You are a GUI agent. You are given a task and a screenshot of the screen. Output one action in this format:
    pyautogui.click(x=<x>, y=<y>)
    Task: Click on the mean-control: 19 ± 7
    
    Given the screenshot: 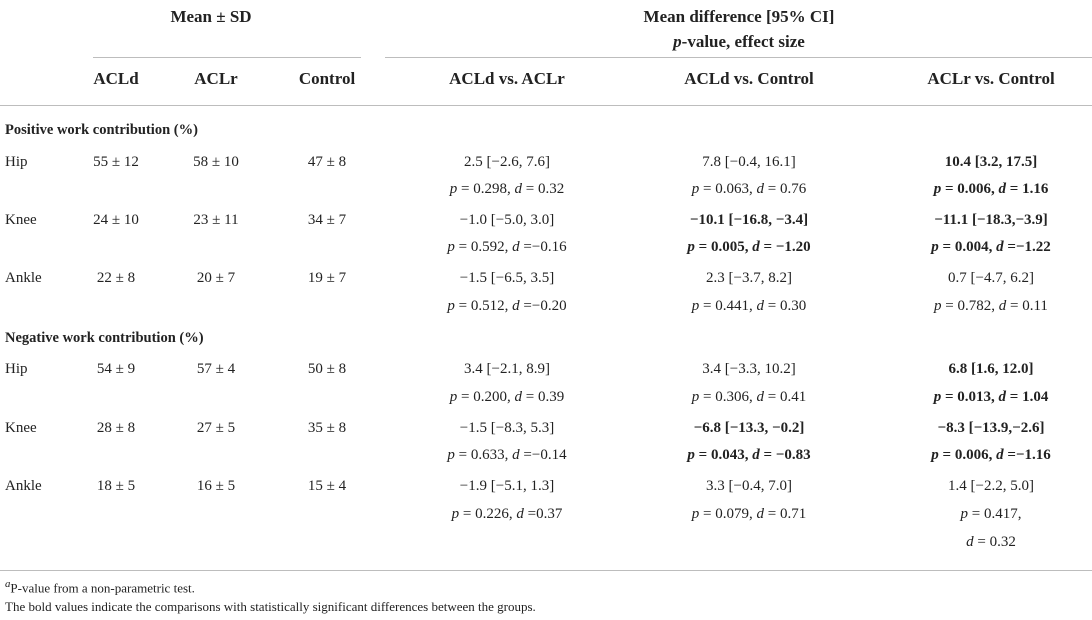 What is the action you would take?
    pyautogui.click(x=327, y=278)
    